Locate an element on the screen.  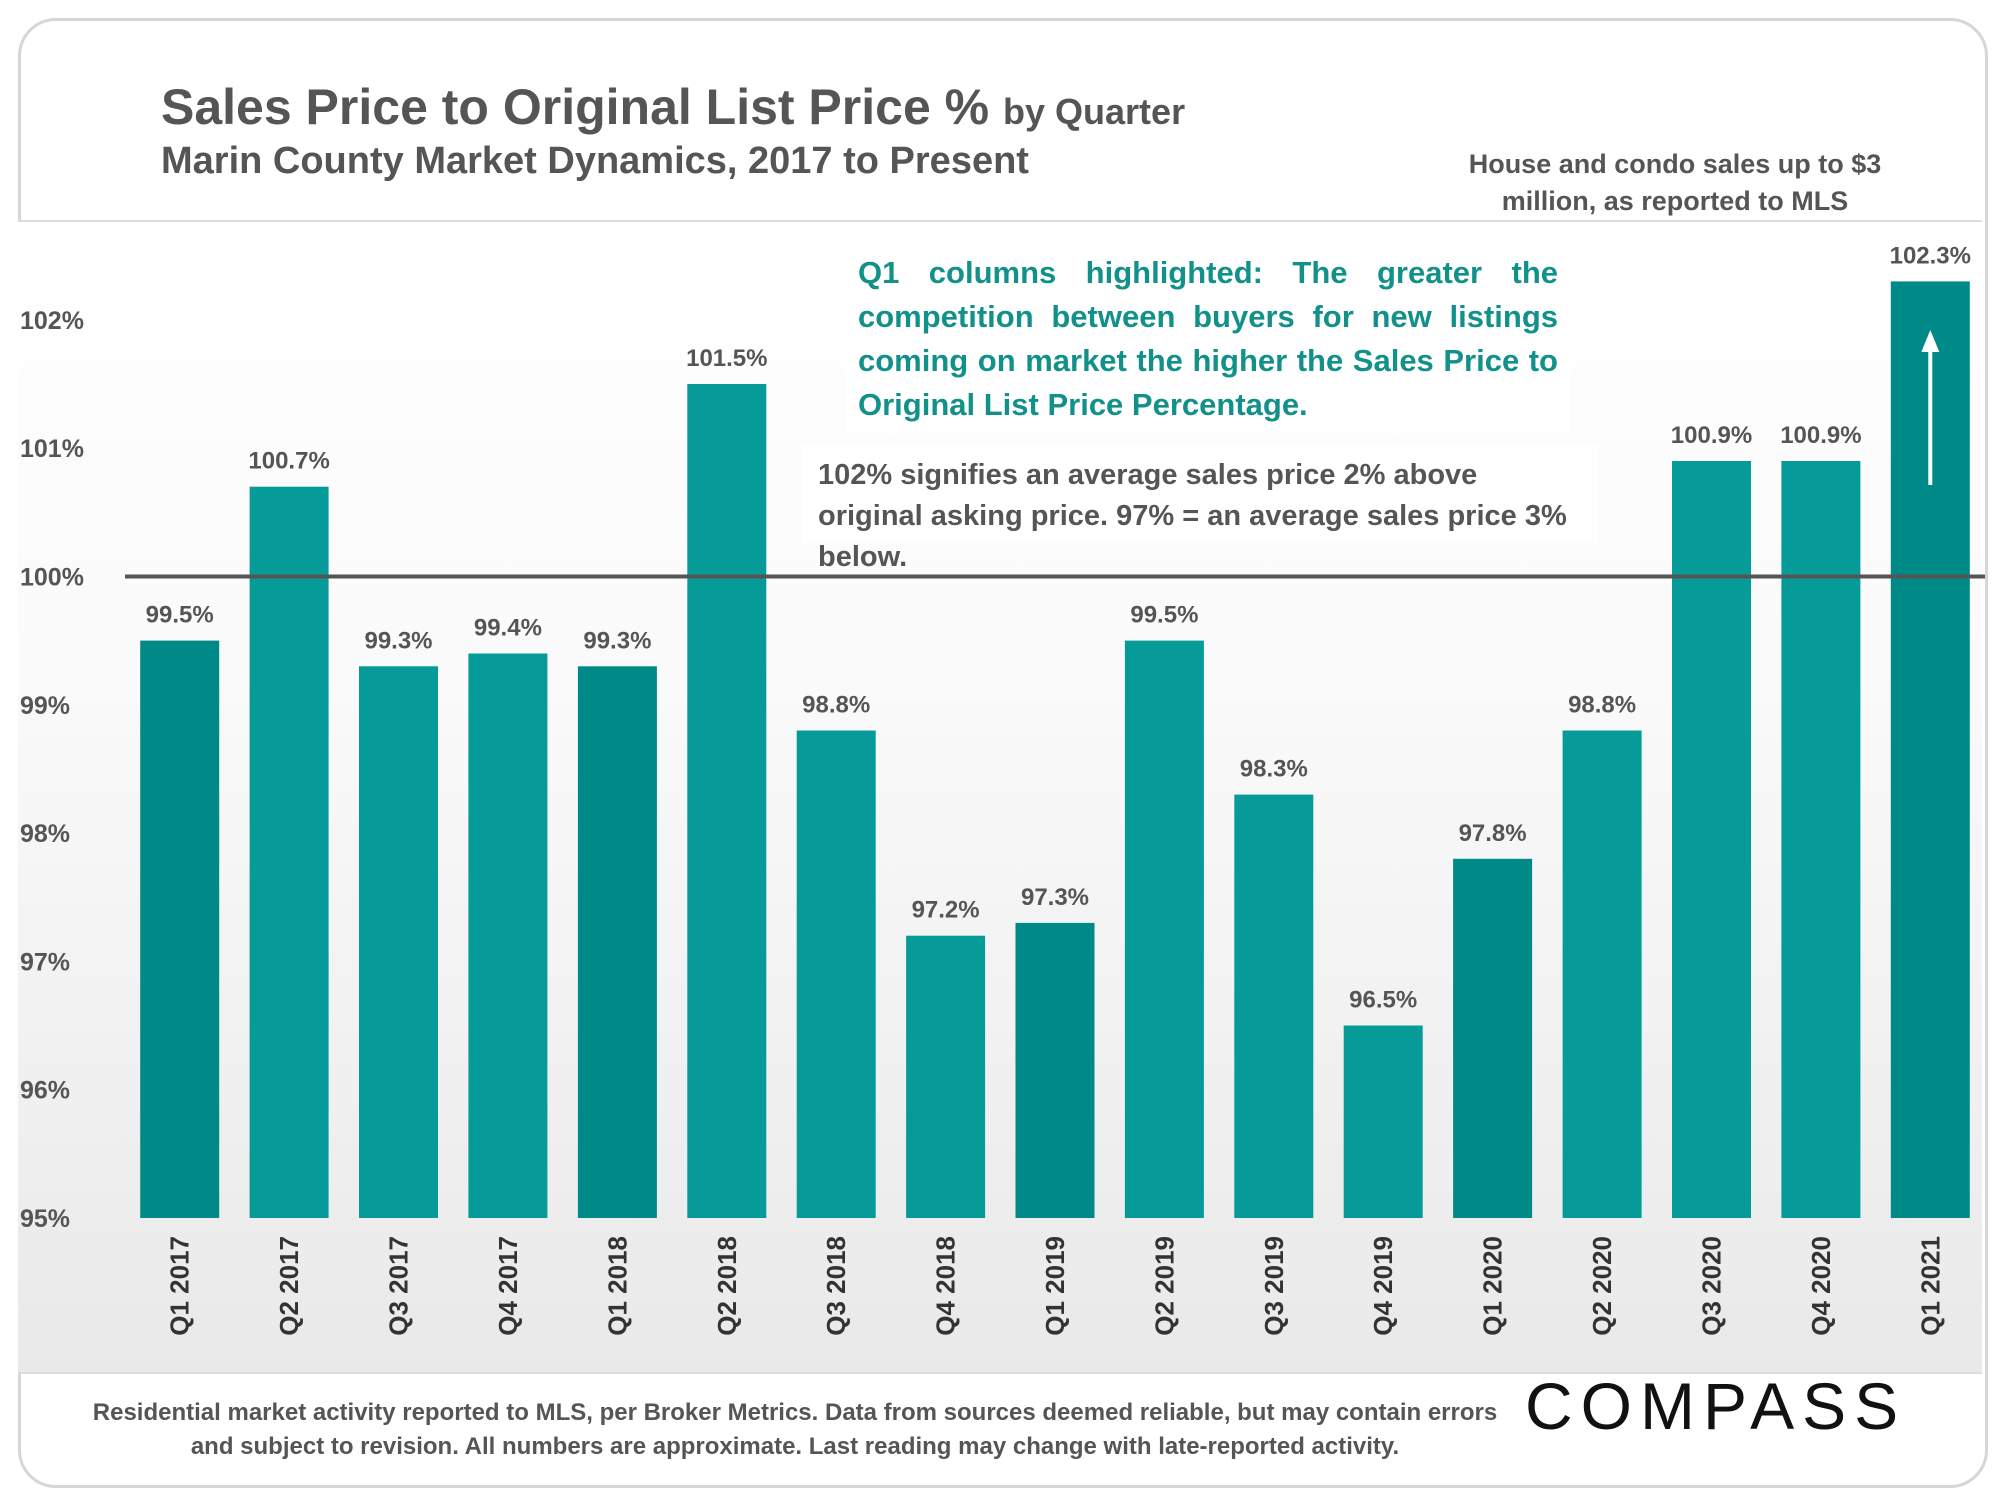
bar-q3-2019 is located at coordinates (1274, 1006).